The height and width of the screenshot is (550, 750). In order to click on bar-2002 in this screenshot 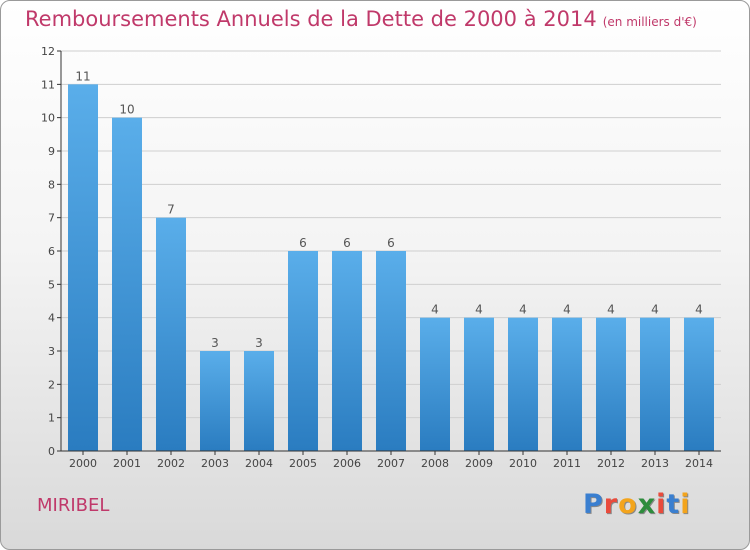, I will do `click(171, 334)`.